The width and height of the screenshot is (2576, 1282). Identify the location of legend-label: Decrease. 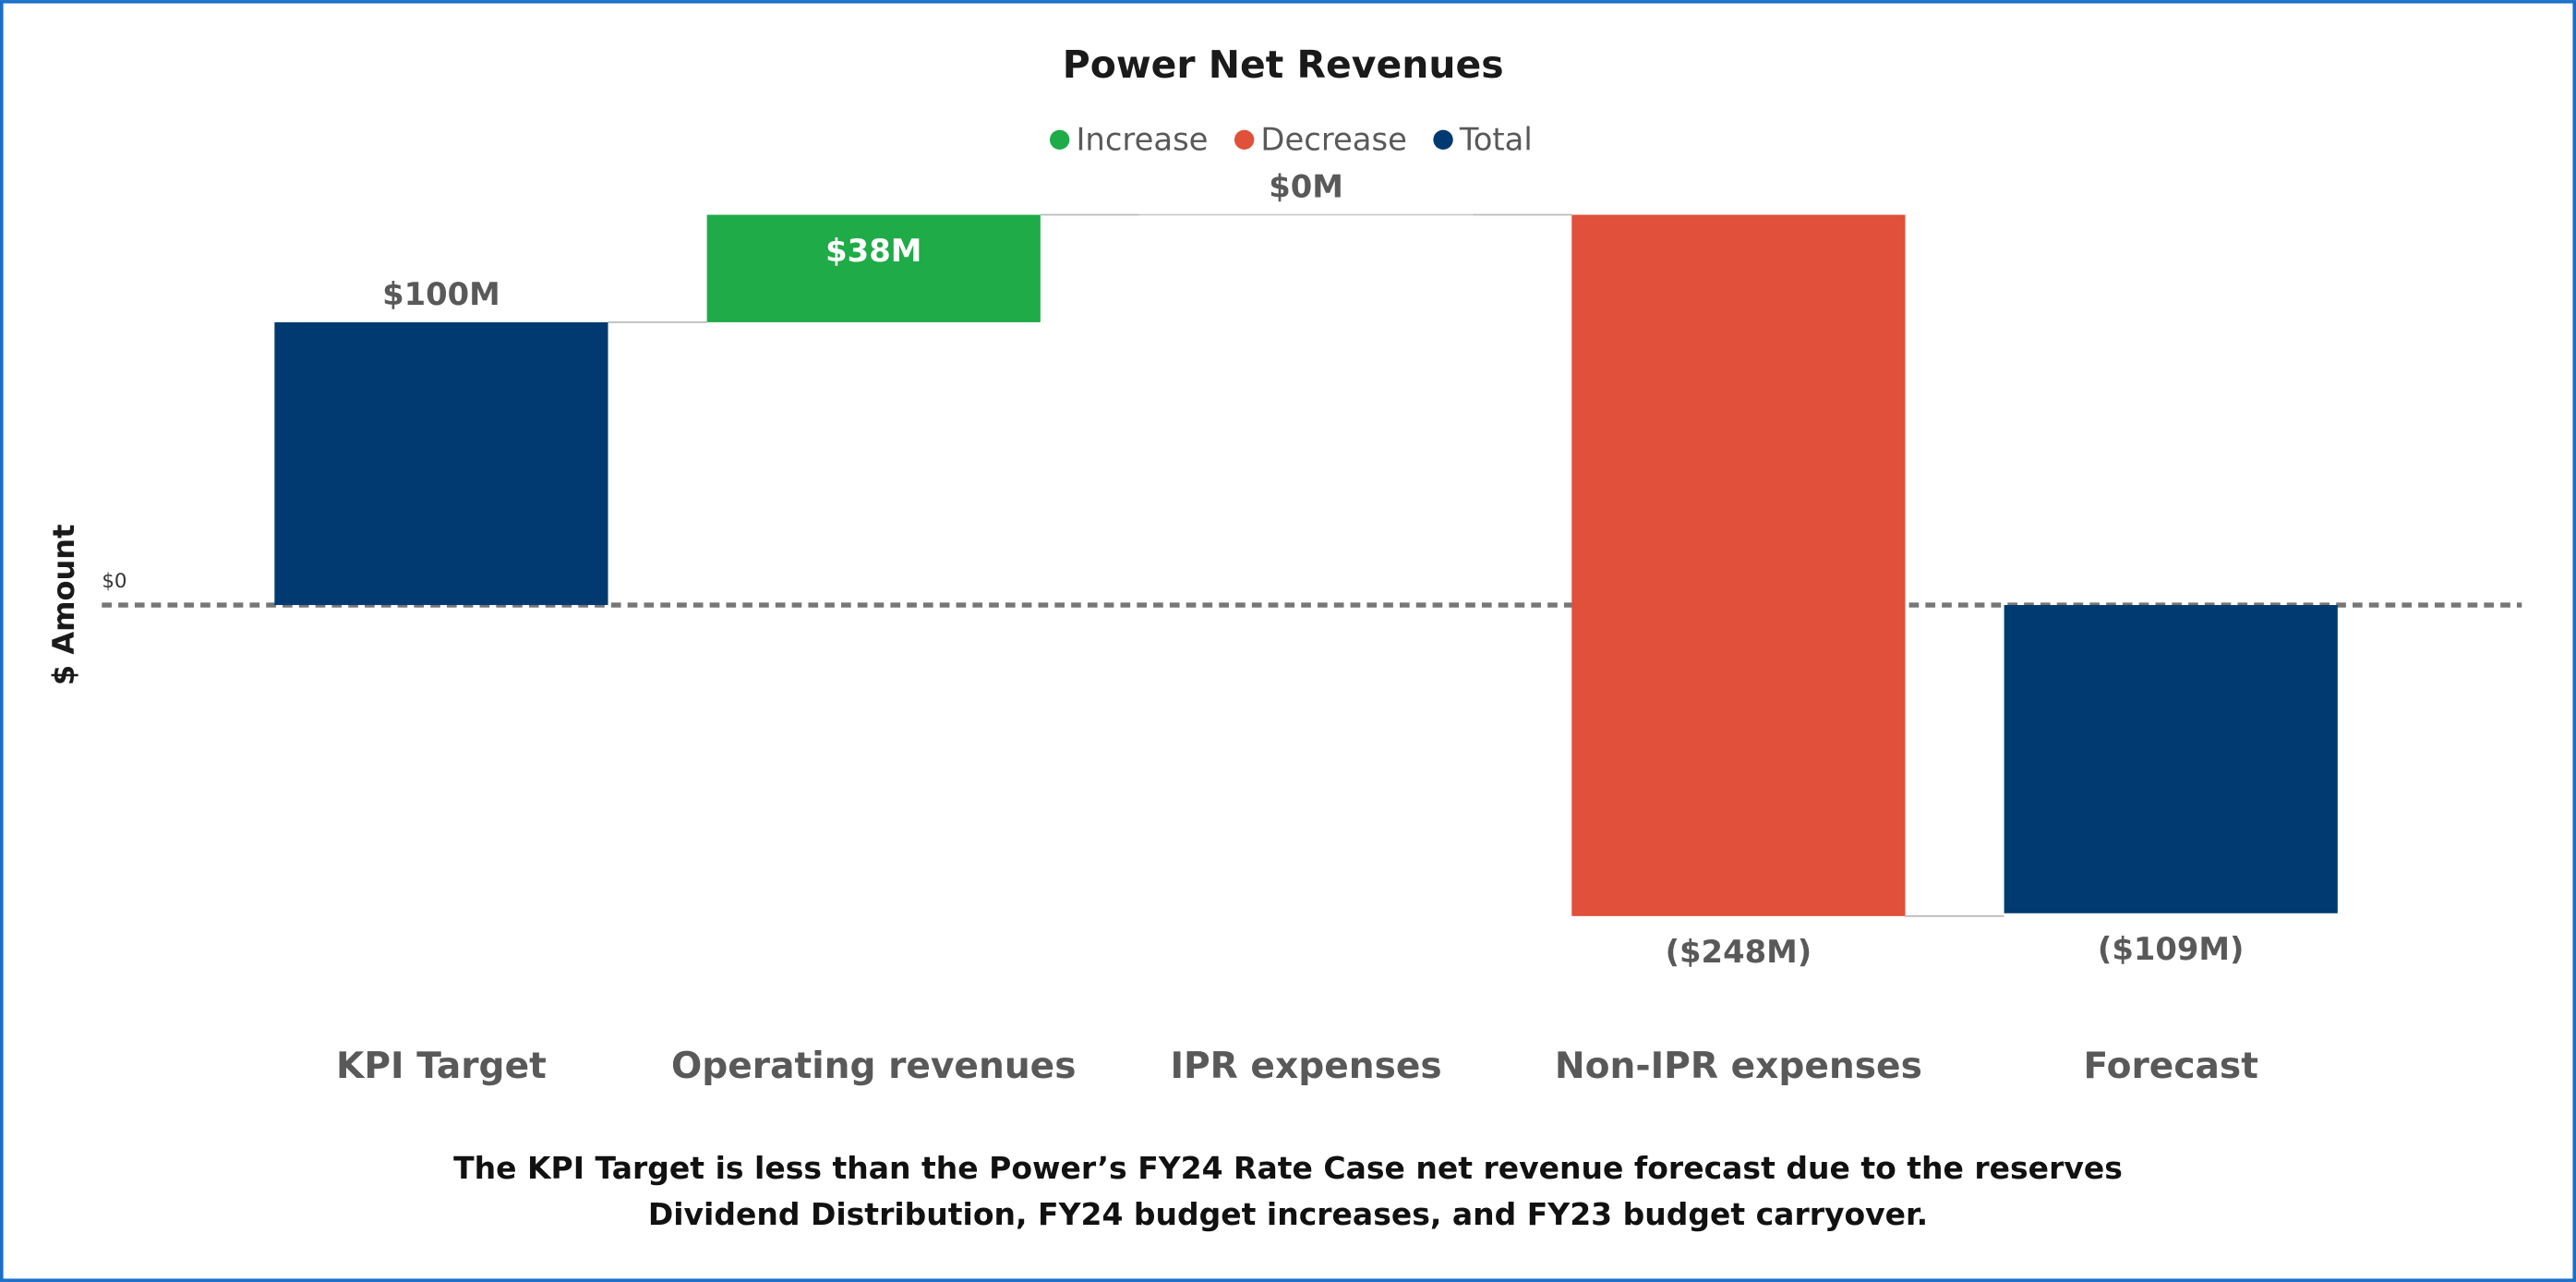
(1333, 140).